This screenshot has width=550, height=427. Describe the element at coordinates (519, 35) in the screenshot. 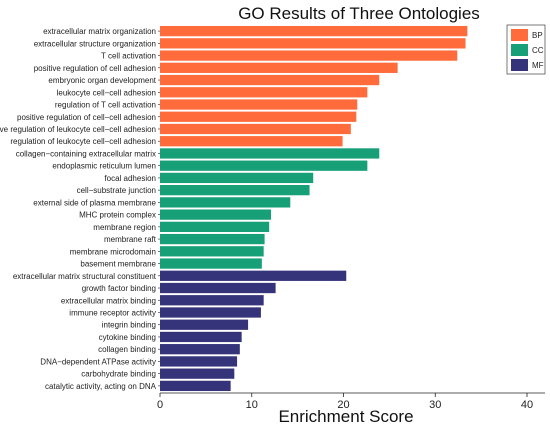

I see `legend-swatch-bp` at that location.